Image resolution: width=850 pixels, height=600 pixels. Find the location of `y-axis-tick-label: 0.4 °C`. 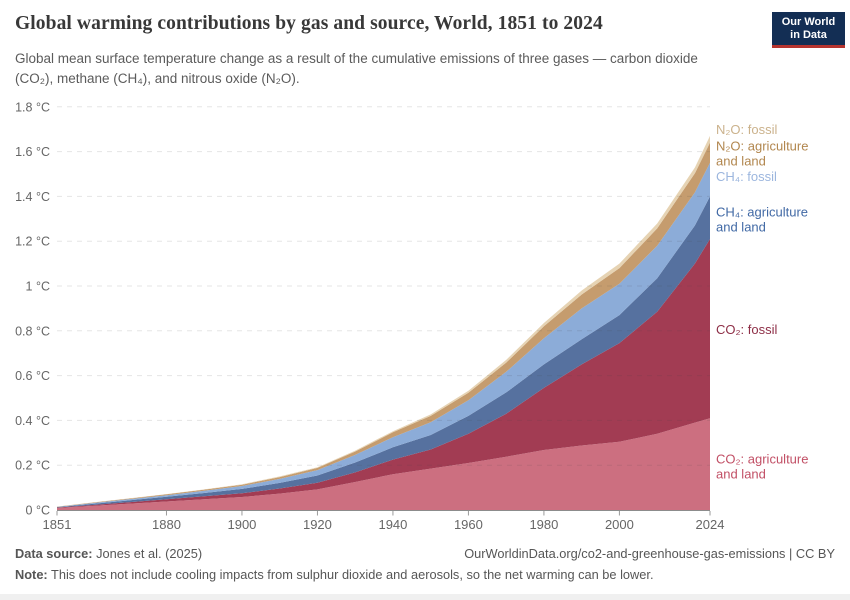

y-axis-tick-label: 0.4 °C is located at coordinates (32, 421).